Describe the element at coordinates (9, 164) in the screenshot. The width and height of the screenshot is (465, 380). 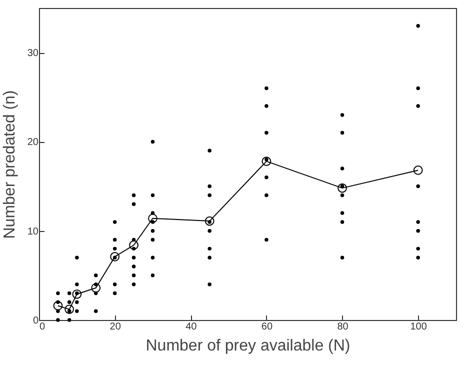
I see `y-axis-title: Number predated (n)` at that location.